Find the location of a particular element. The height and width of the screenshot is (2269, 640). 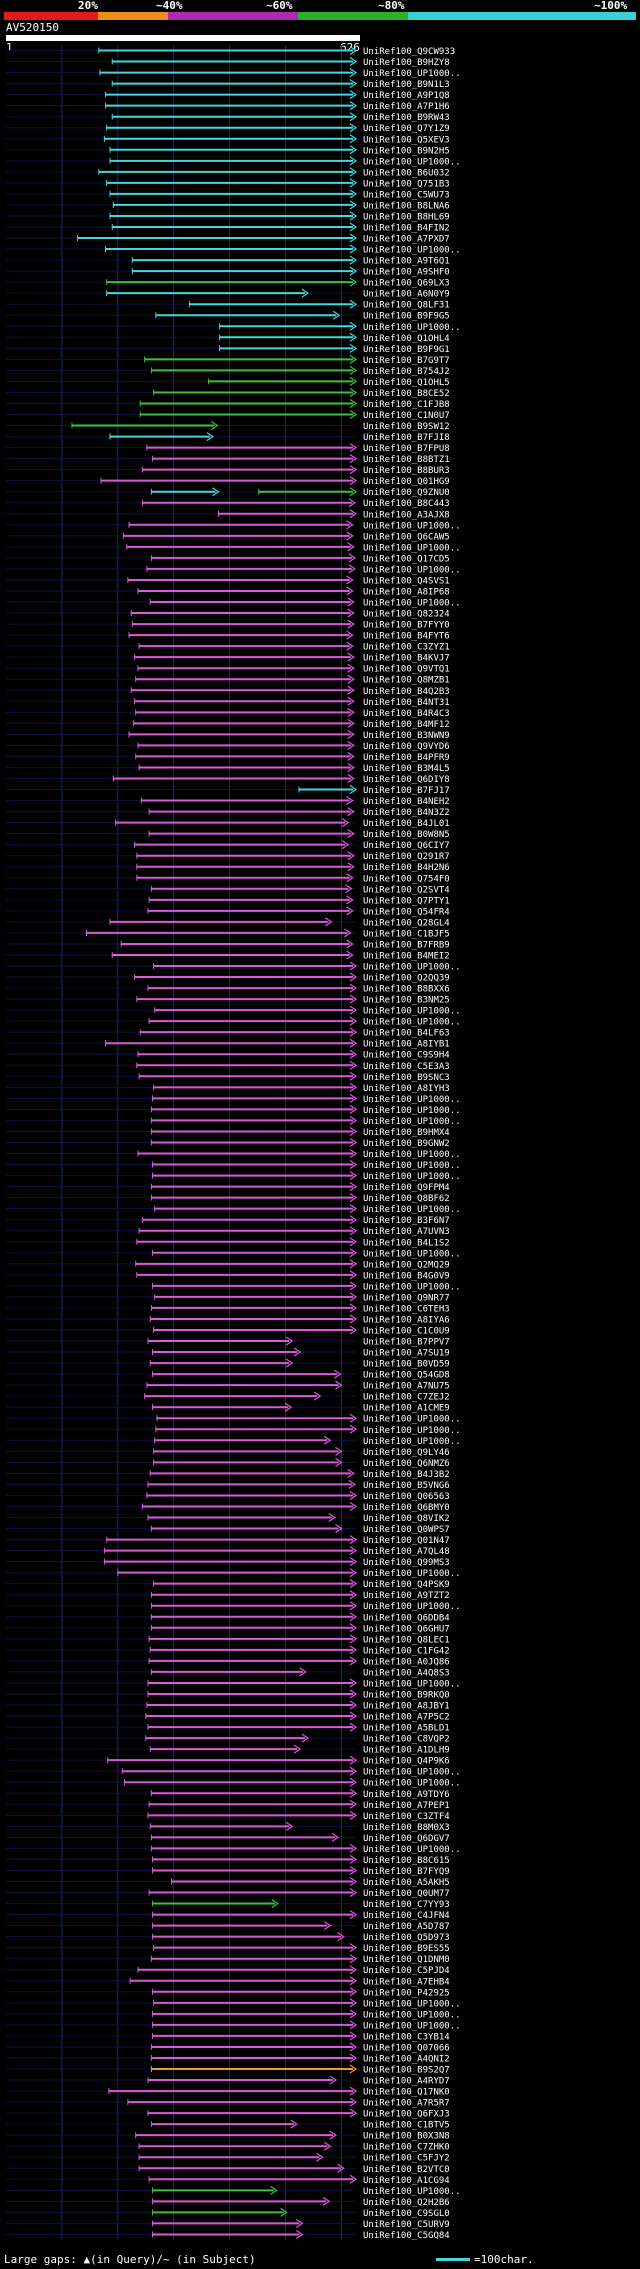

hit-row: UniRef100_B8C615 is located at coordinates (228, 1860).